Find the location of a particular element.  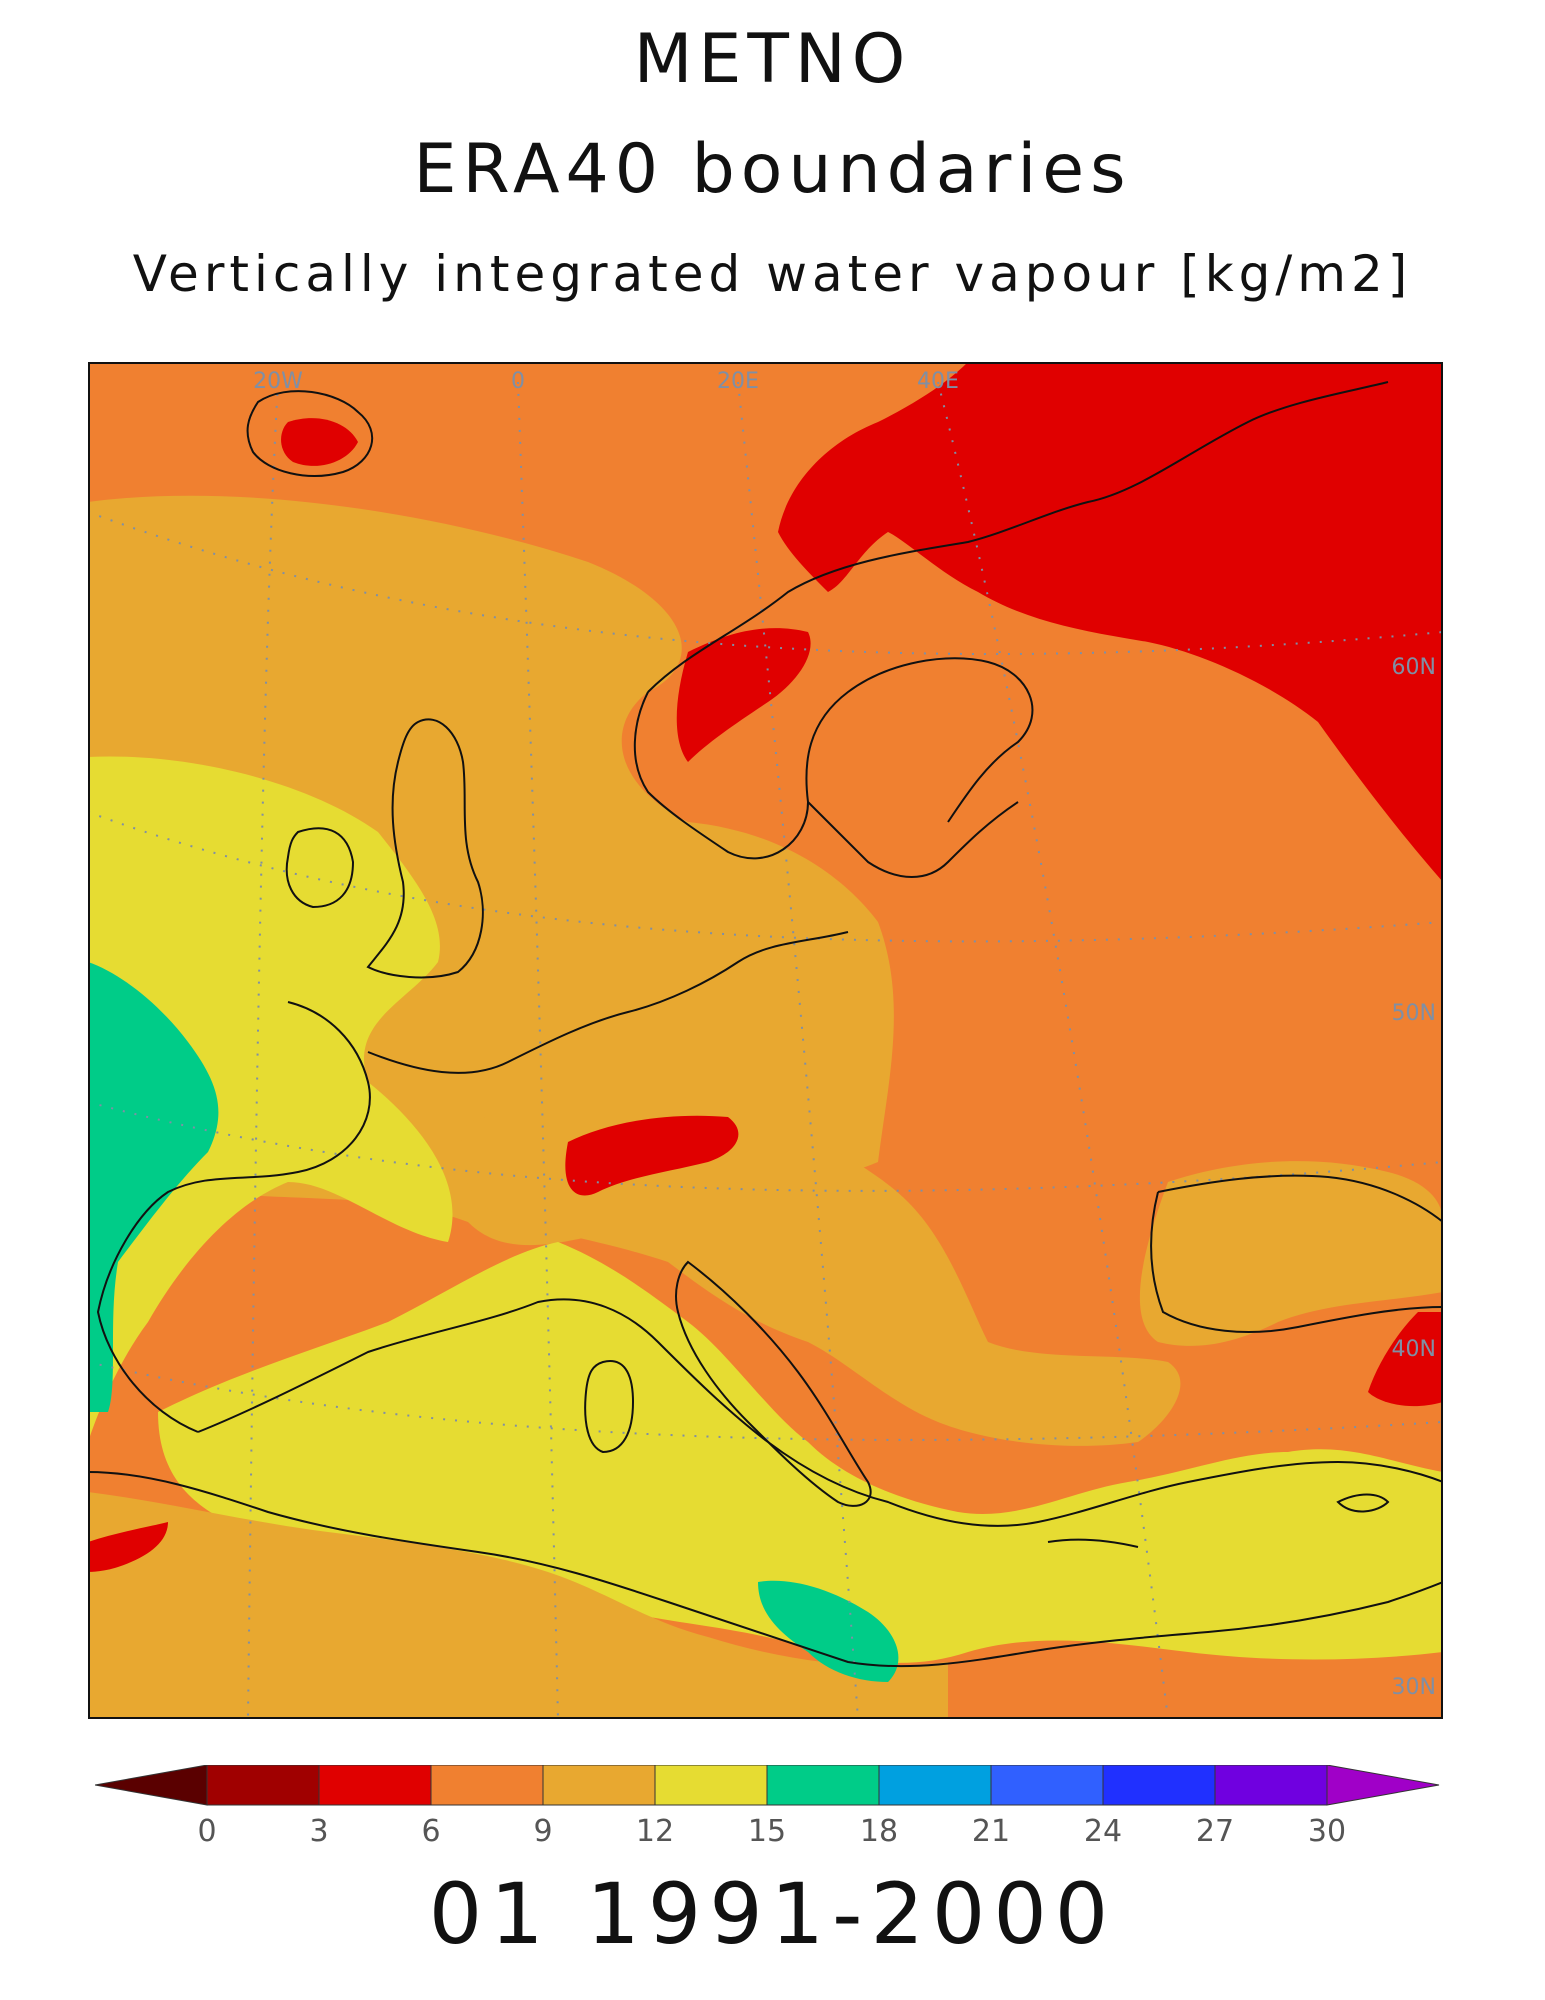

coast-ireland is located at coordinates (320, 868).